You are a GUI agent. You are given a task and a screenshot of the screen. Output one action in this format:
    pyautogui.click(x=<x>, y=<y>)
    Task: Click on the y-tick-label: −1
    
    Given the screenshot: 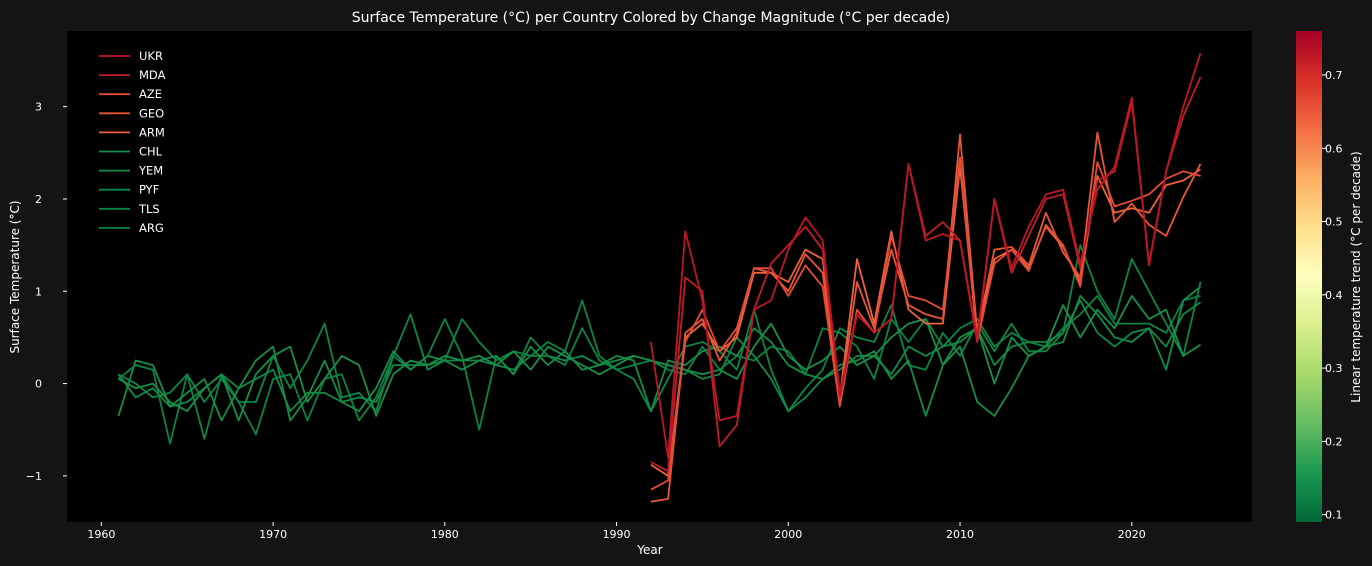 What is the action you would take?
    pyautogui.click(x=34, y=476)
    